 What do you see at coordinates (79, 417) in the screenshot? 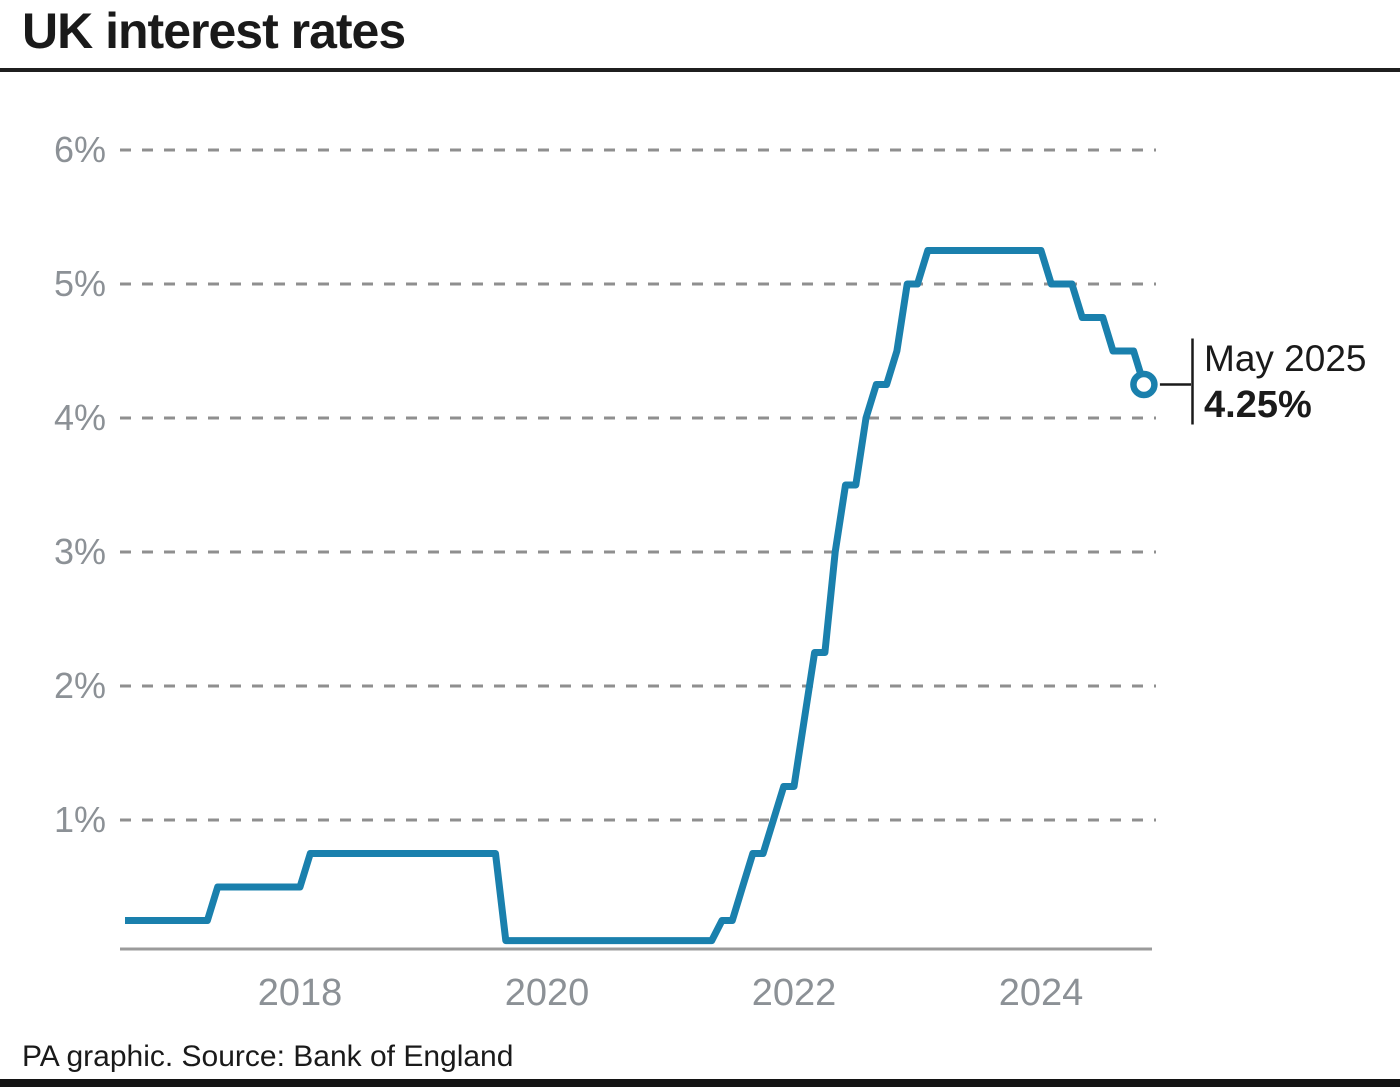
I see `y-axis-tick-label: 4%` at bounding box center [79, 417].